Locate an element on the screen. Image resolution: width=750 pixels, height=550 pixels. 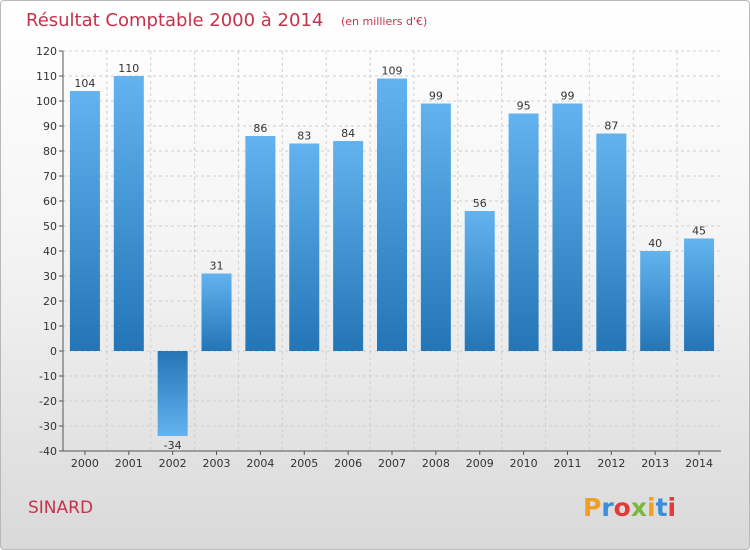
x-tick-label: 2011 is located at coordinates (567, 463).